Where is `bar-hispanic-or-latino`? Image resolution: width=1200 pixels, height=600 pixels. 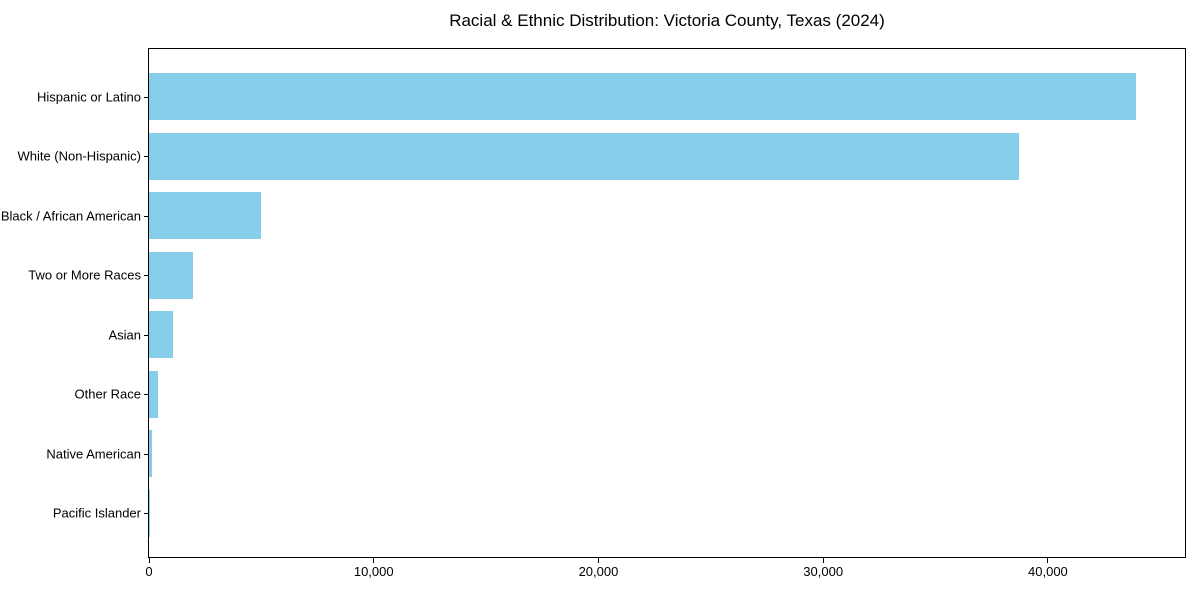 bar-hispanic-or-latino is located at coordinates (642, 96).